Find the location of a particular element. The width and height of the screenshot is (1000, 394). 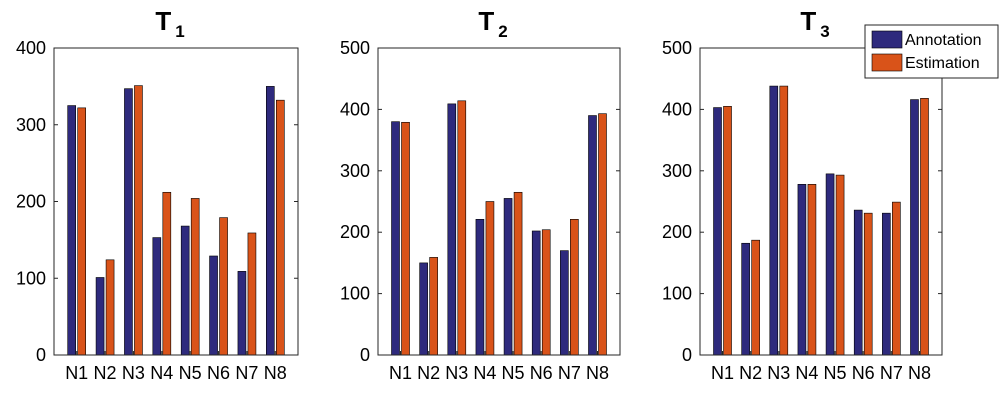

legend-label-estimation: Estimation is located at coordinates (942, 63).